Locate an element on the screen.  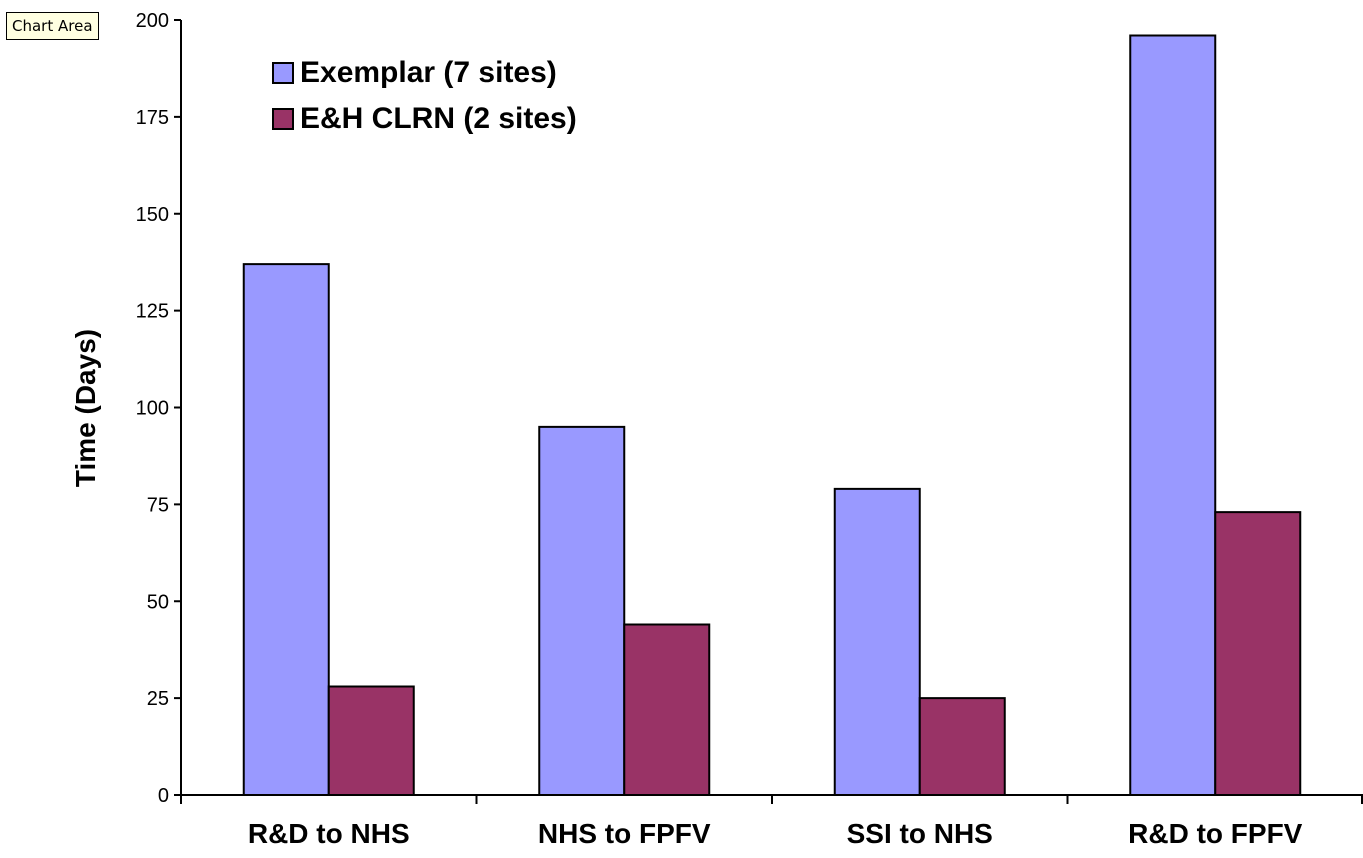
y-axis: 0 25 50 75 100 125 150 175 200 is located at coordinates (159, 408).